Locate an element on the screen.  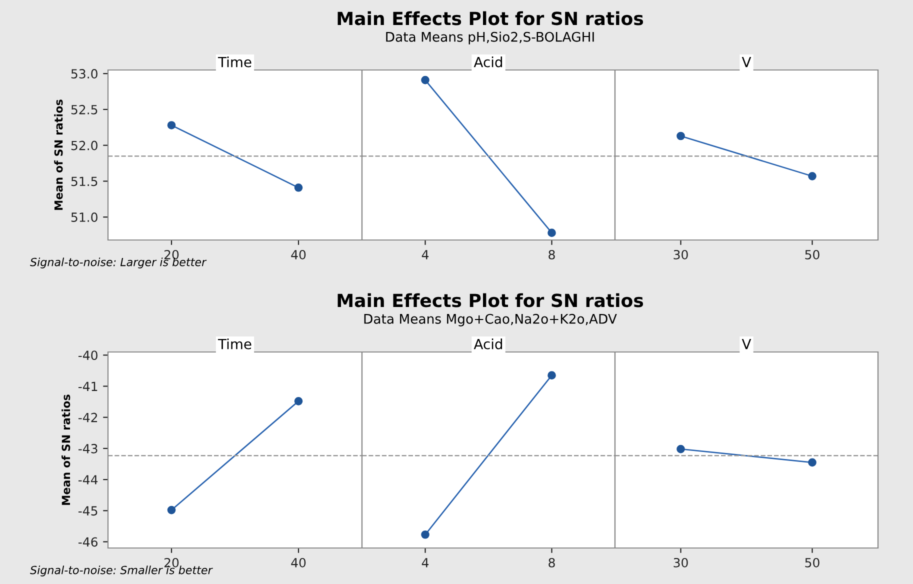
y-tick-label: -43 is located at coordinates (88, 449).